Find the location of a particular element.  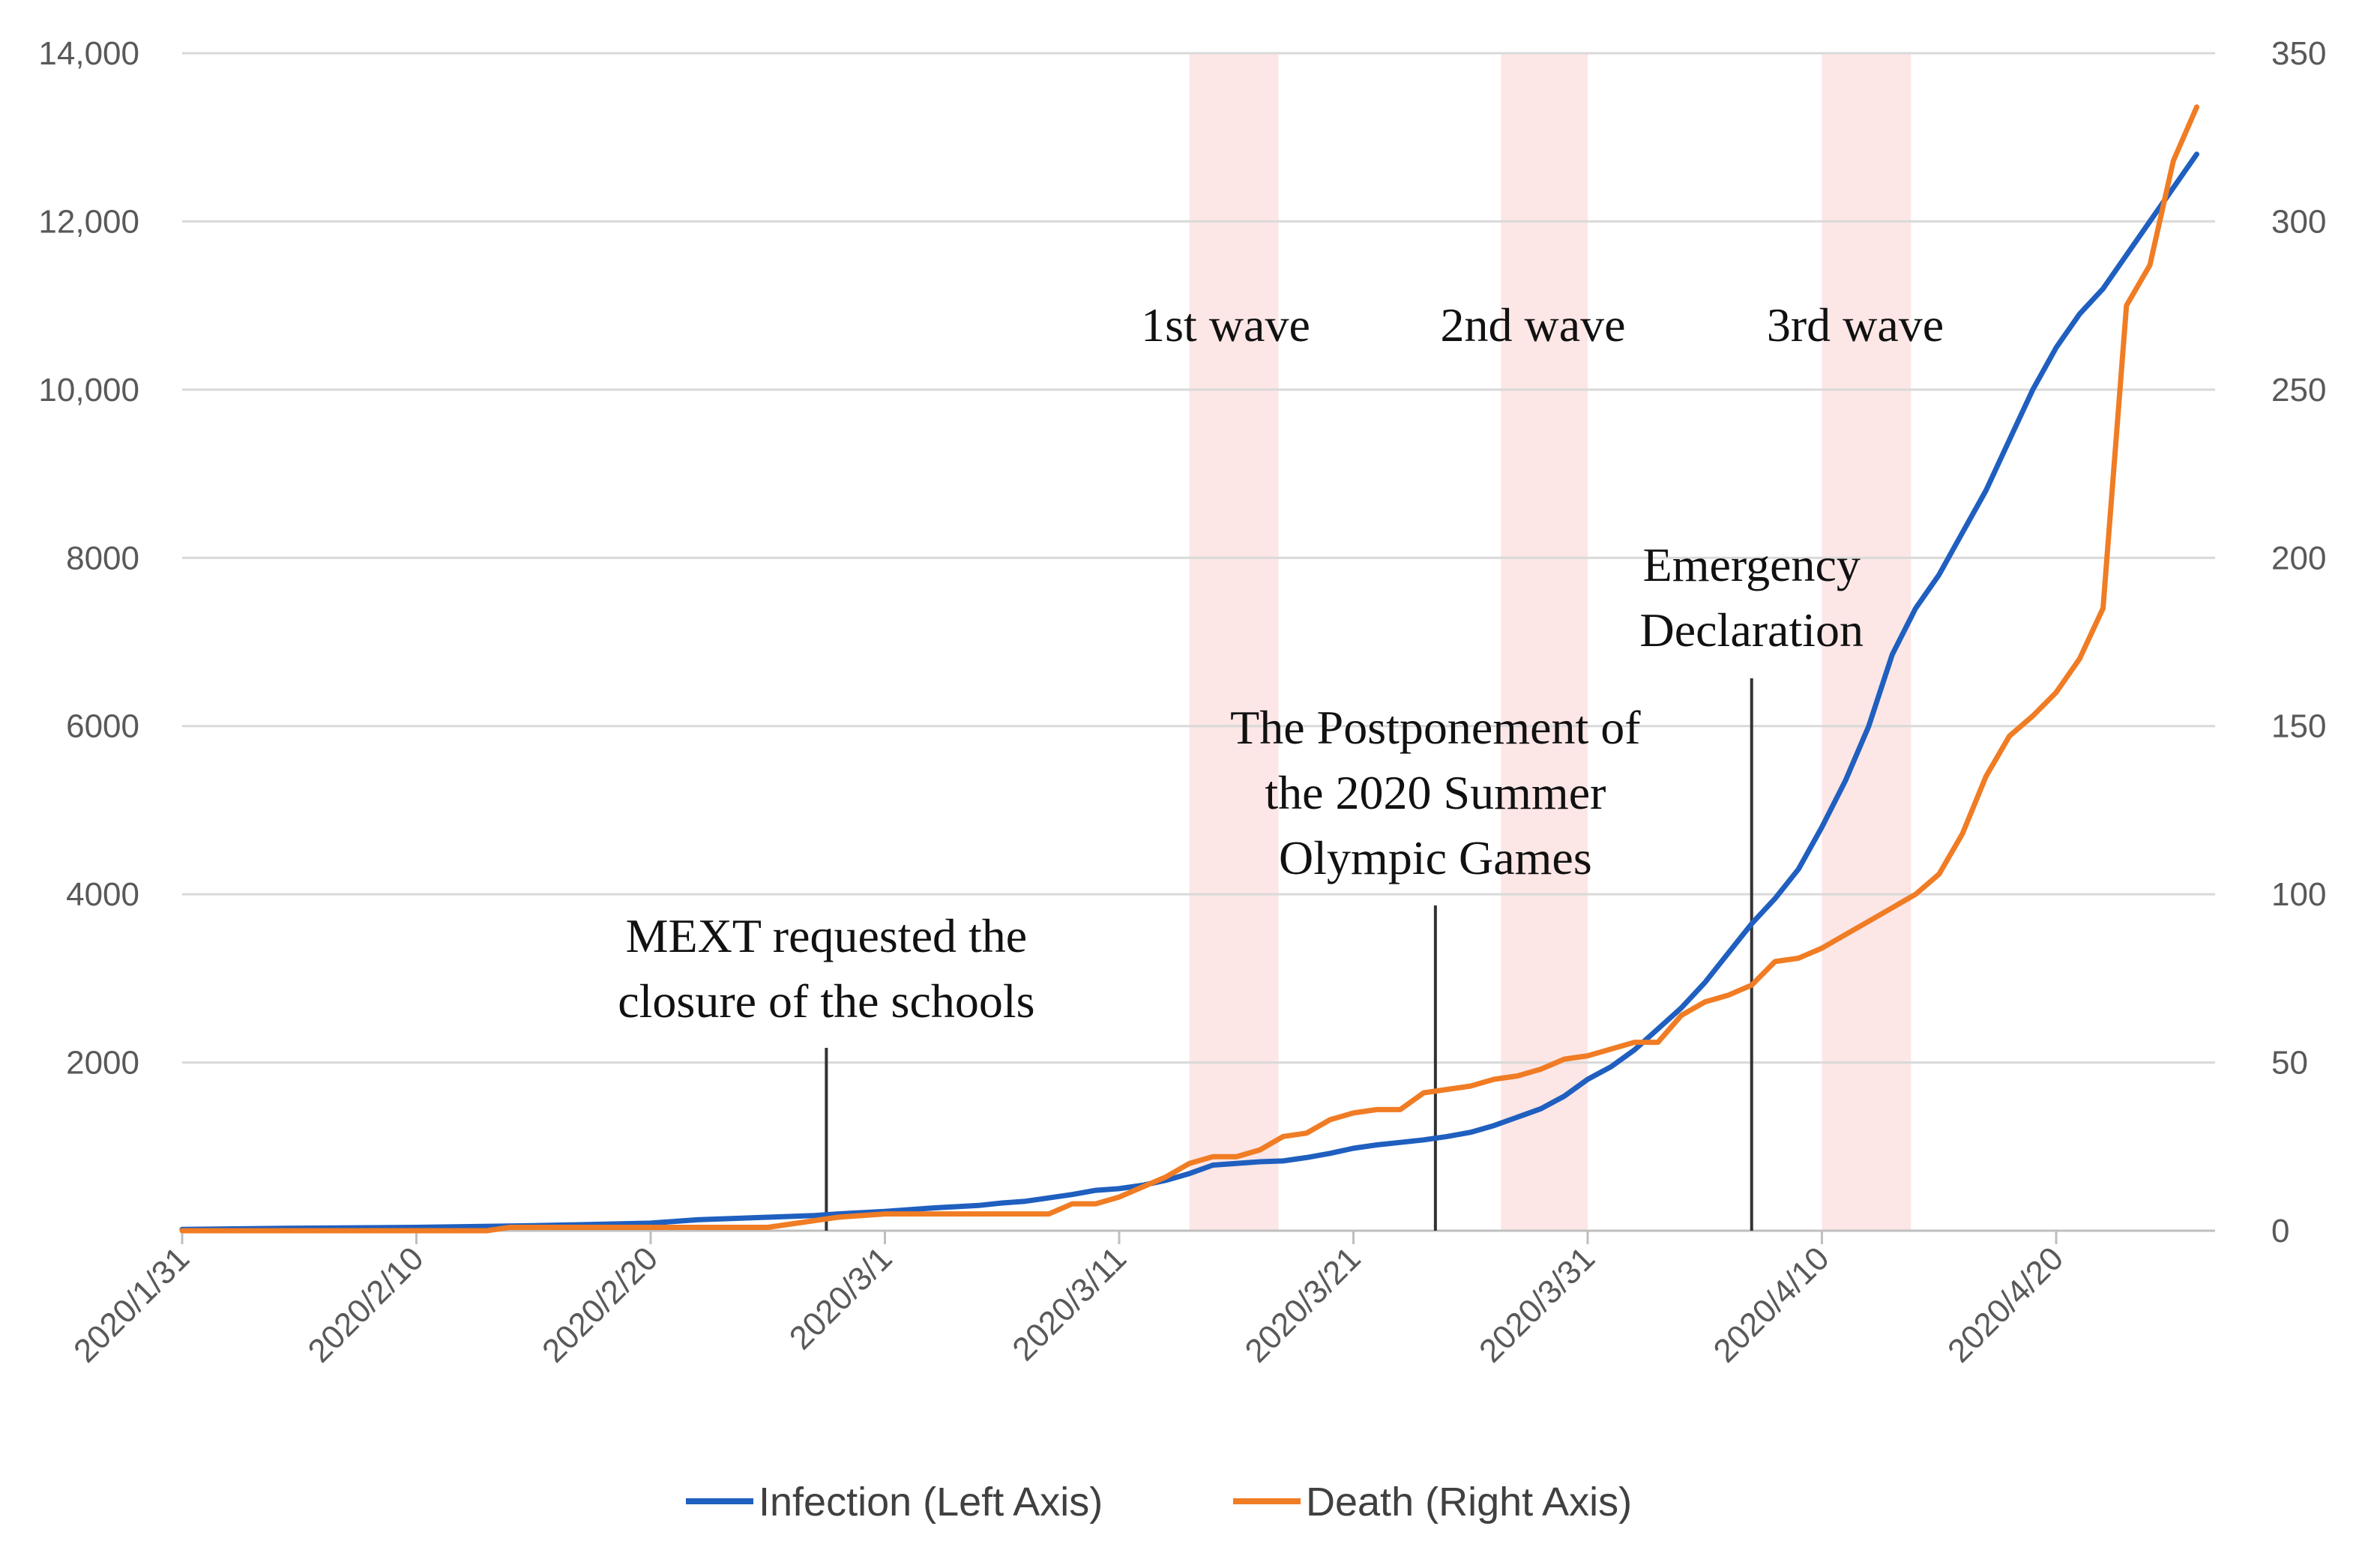

x-tick-label: 2020/1/31 is located at coordinates (131, 1304).